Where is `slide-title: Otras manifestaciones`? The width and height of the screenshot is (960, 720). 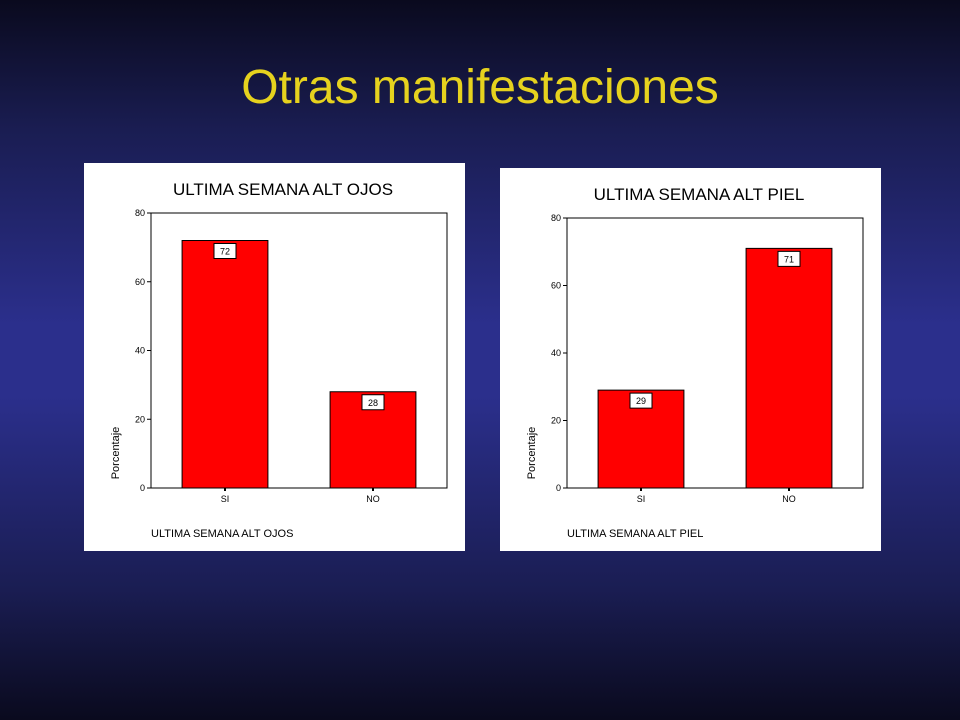 slide-title: Otras manifestaciones is located at coordinates (480, 87).